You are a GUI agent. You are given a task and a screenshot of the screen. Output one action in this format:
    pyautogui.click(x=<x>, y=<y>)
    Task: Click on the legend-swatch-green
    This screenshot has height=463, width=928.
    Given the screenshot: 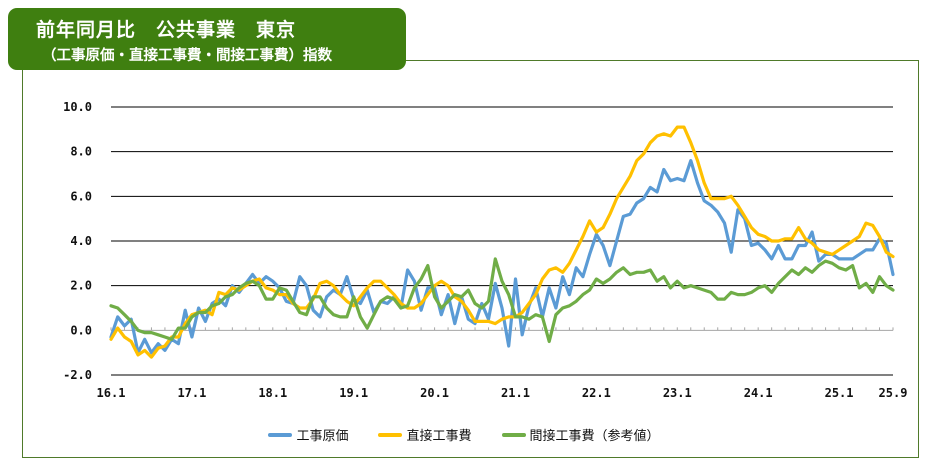 What is the action you would take?
    pyautogui.click(x=513, y=434)
    